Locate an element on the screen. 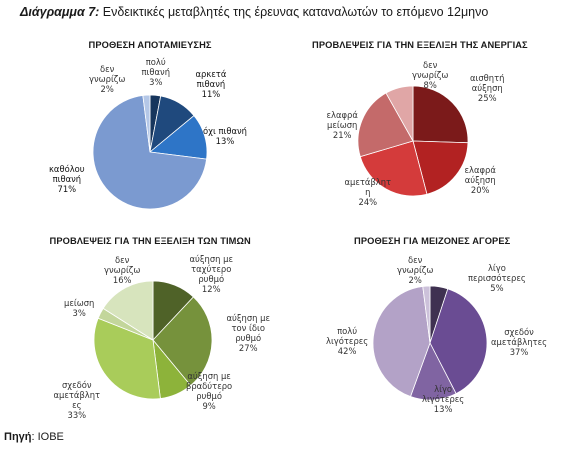  slice-label-line: 21% is located at coordinates (342, 135).